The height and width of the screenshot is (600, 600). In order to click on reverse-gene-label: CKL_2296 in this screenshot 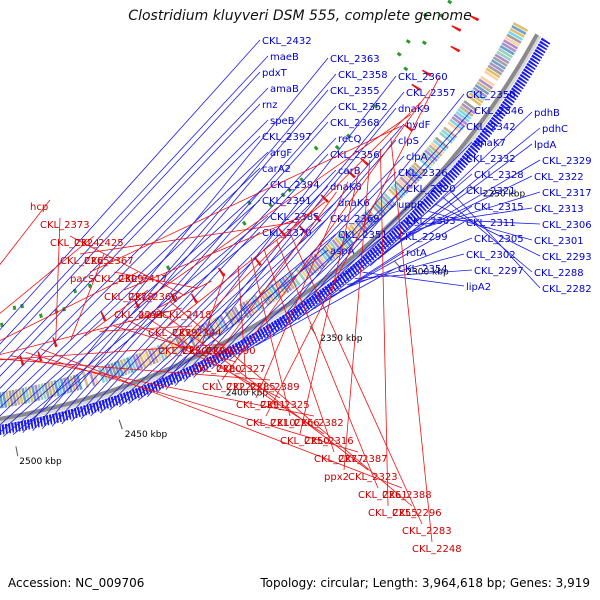, I will do `click(417, 513)`.